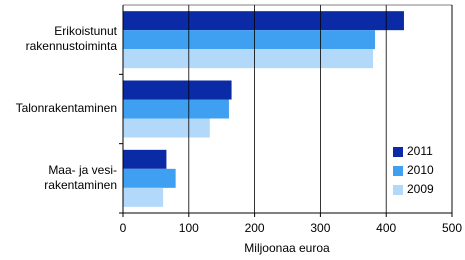  I want to click on y-tick-label: Maa- ja vesi-rakentaminen, so click(80, 177).